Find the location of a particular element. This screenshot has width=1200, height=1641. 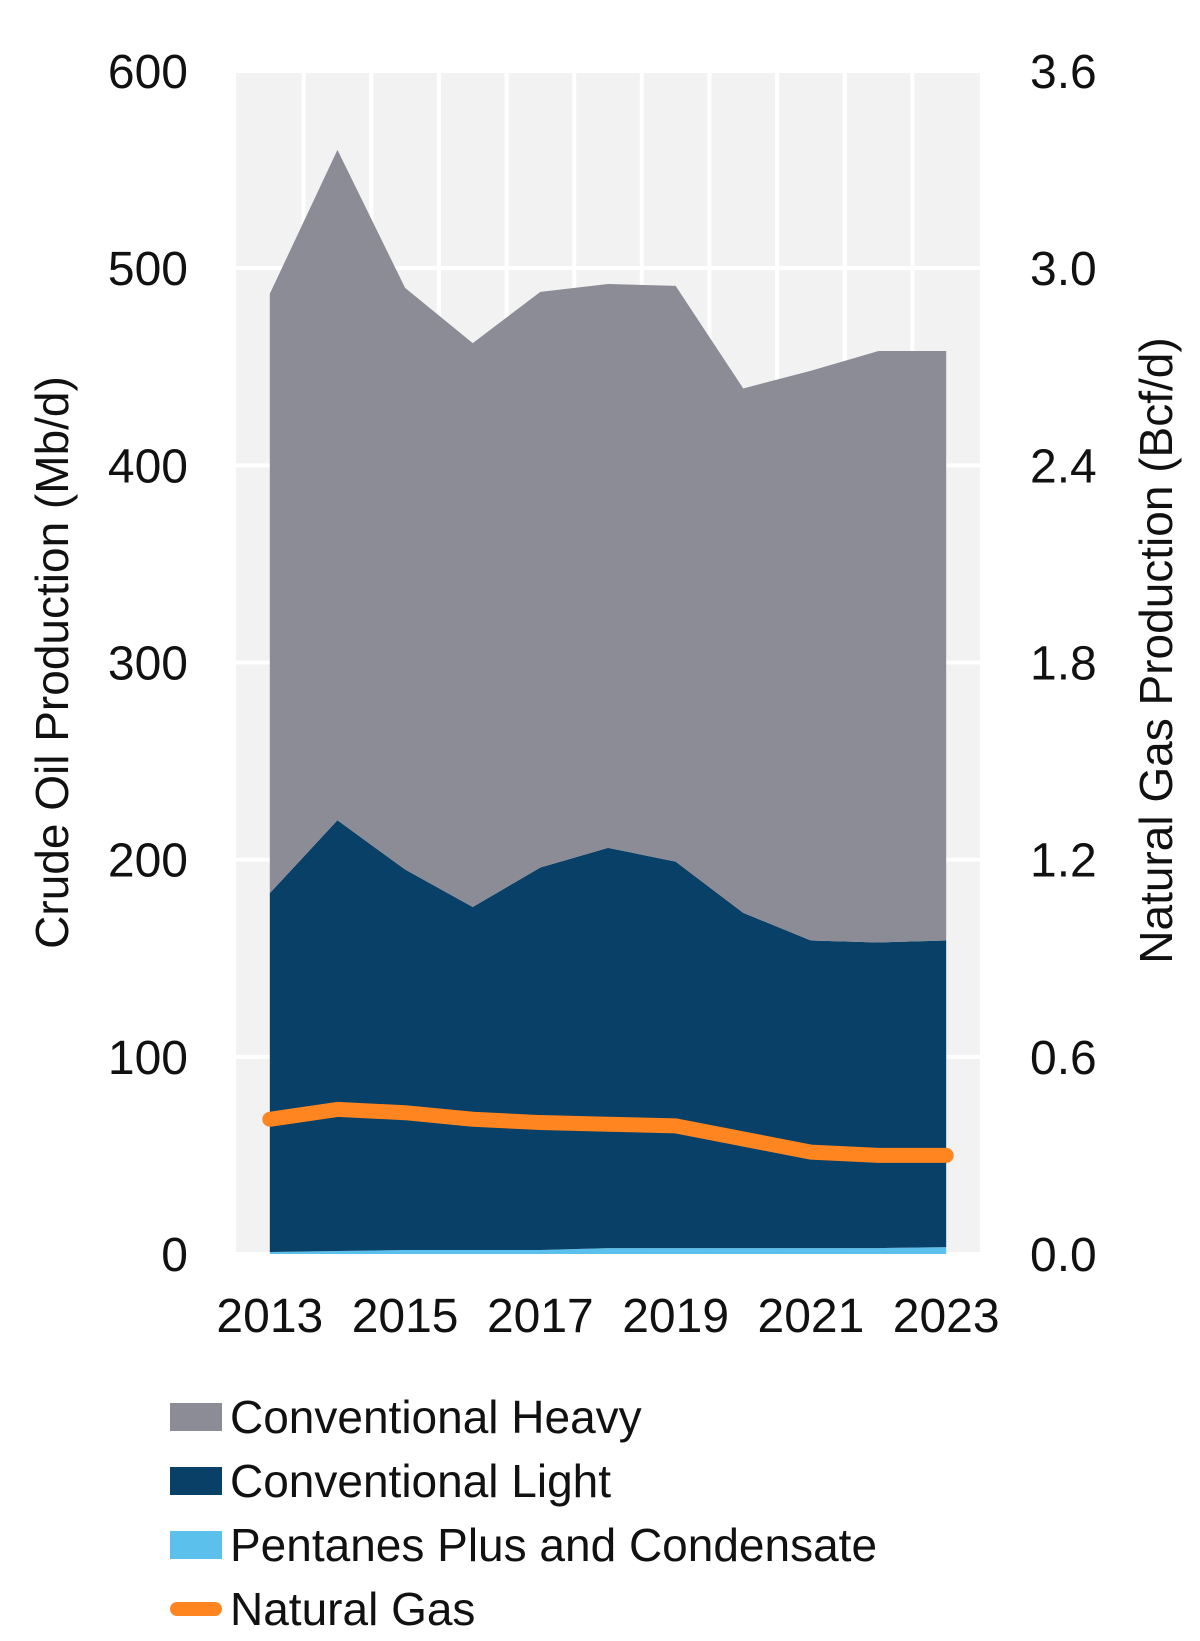

y-tick-label: 0 is located at coordinates (174, 1255).